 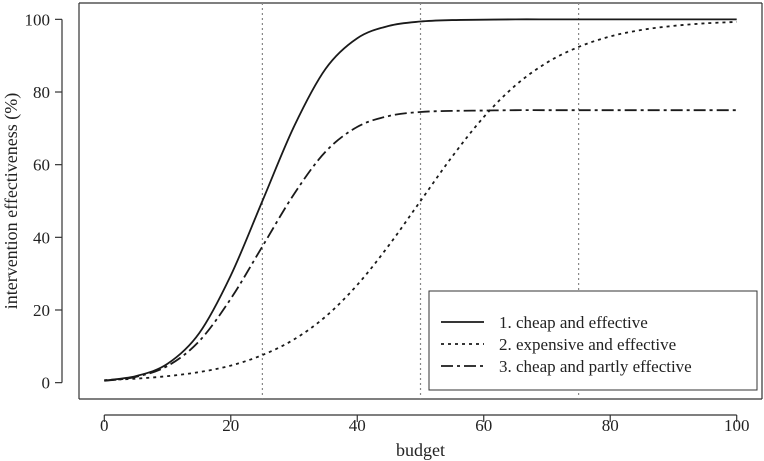 I want to click on legend-box, so click(x=593, y=340).